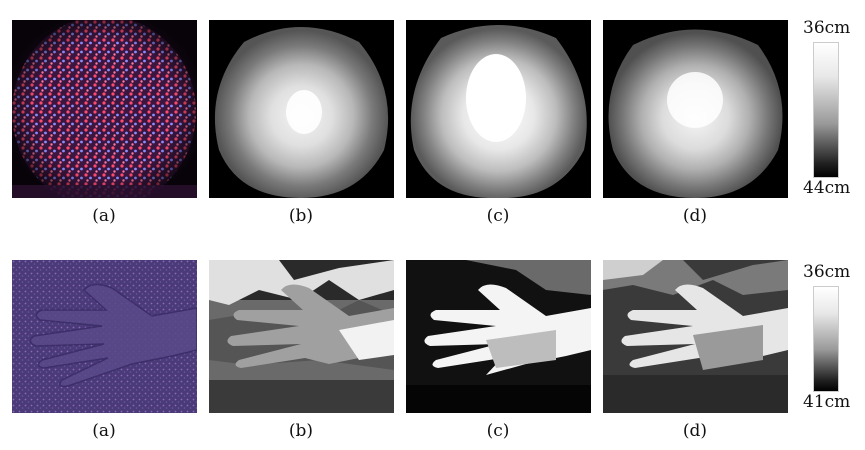  Describe the element at coordinates (498, 109) in the screenshot. I see `row1-panel-c-depth-map` at that location.